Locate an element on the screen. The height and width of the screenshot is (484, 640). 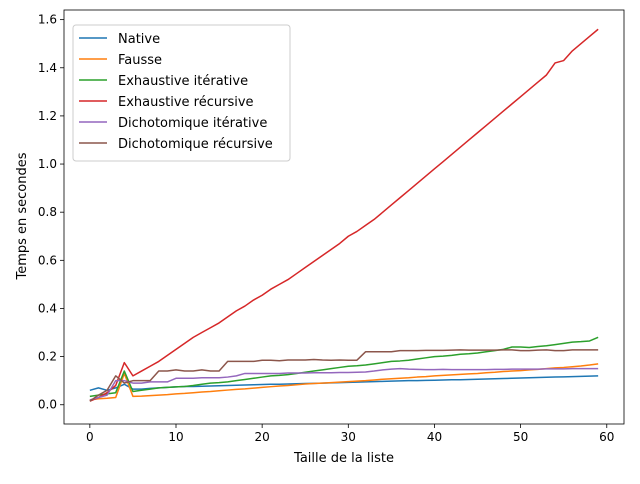
y-tick-label: 1.0 is located at coordinates (47, 164).